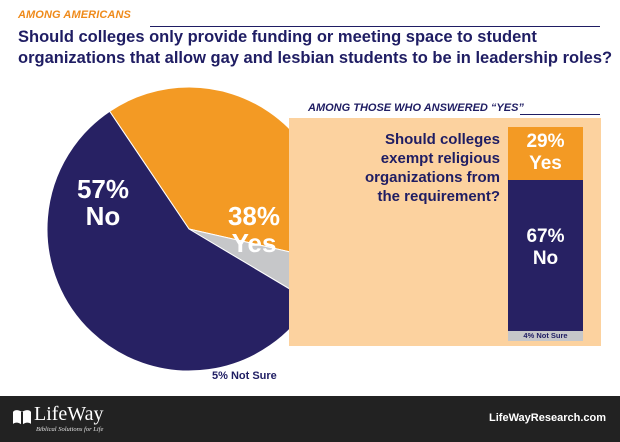  Describe the element at coordinates (416, 108) in the screenshot. I see `subsection-label: AMONG THOSE WHO ANSWERED “YES”` at that location.